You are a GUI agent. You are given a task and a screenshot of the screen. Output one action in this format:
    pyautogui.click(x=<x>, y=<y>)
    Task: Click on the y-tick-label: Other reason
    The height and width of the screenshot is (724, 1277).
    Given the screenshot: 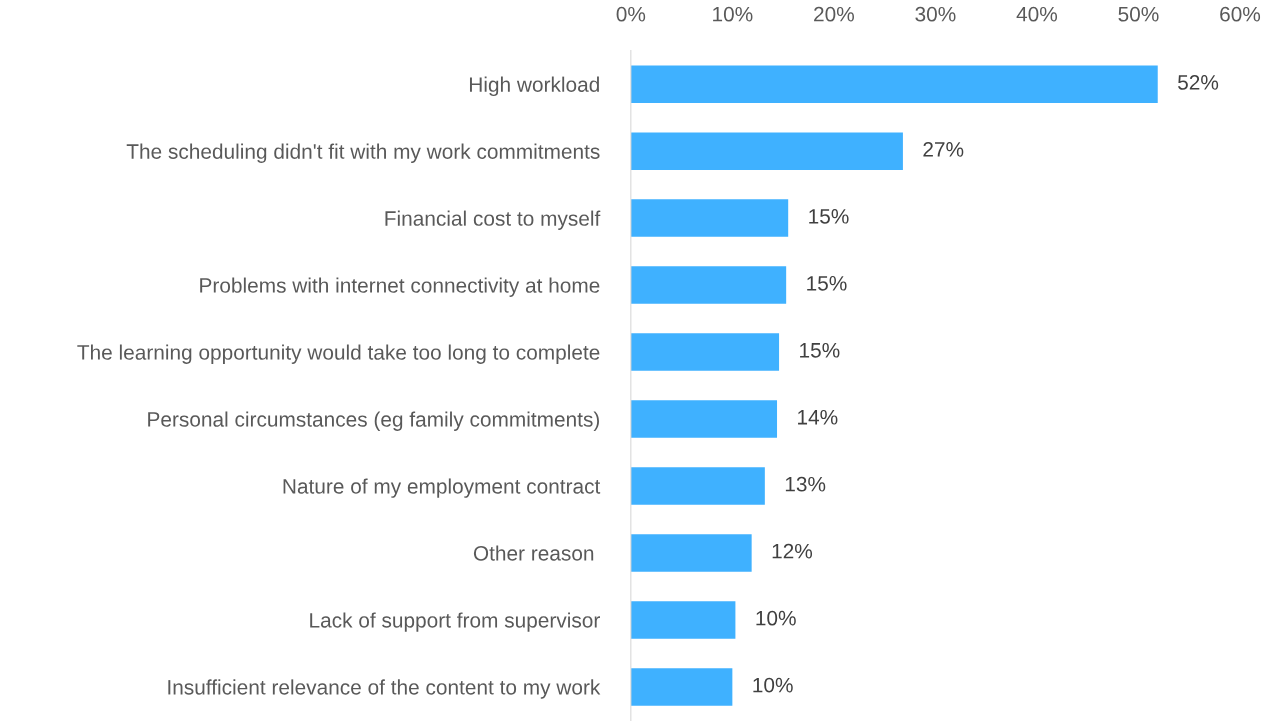 What is the action you would take?
    pyautogui.click(x=533, y=553)
    